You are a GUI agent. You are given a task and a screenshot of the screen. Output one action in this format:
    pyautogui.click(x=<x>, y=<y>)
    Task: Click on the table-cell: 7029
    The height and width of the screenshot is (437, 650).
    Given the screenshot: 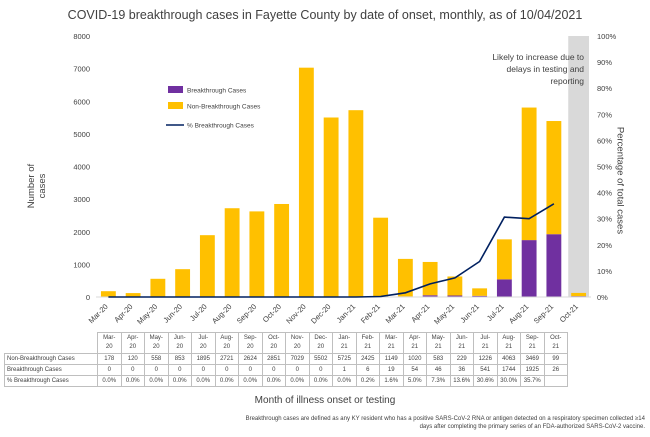 What is the action you would take?
    pyautogui.click(x=297, y=359)
    